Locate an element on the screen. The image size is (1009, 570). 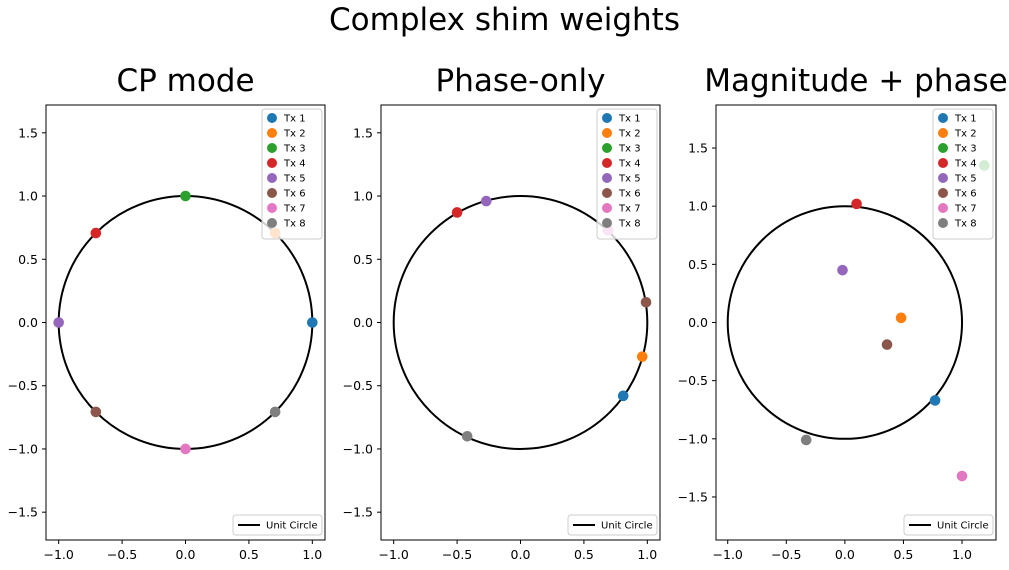
legend-label-tx-6: Tx 6 is located at coordinates (965, 194).